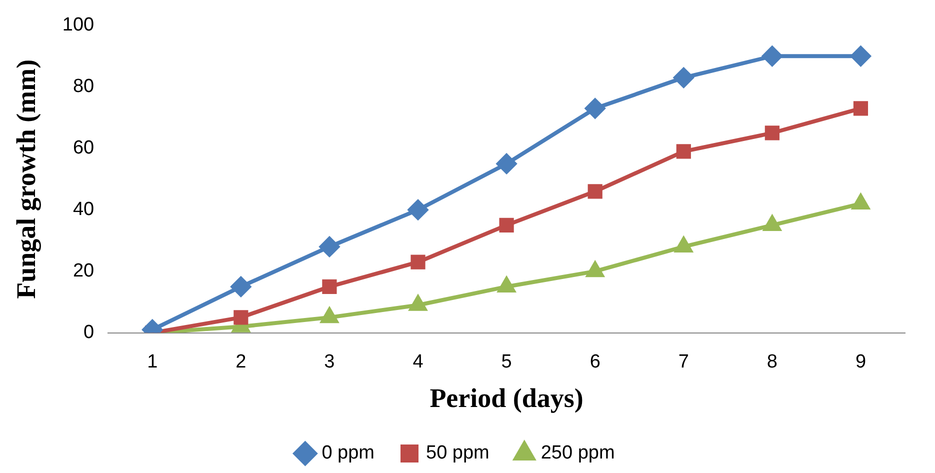 This screenshot has height=473, width=935. Describe the element at coordinates (683, 361) in the screenshot. I see `x-tick-label: 7` at that location.